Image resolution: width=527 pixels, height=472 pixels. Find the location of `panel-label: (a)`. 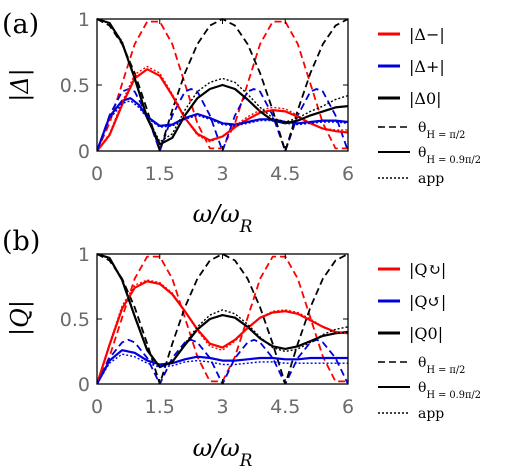

panel-label: (a) is located at coordinates (20, 24).